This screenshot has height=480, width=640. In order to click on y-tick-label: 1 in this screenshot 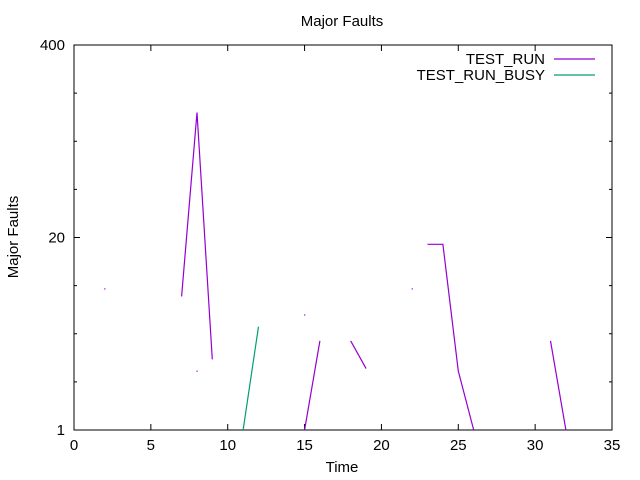, I will do `click(61, 430)`.